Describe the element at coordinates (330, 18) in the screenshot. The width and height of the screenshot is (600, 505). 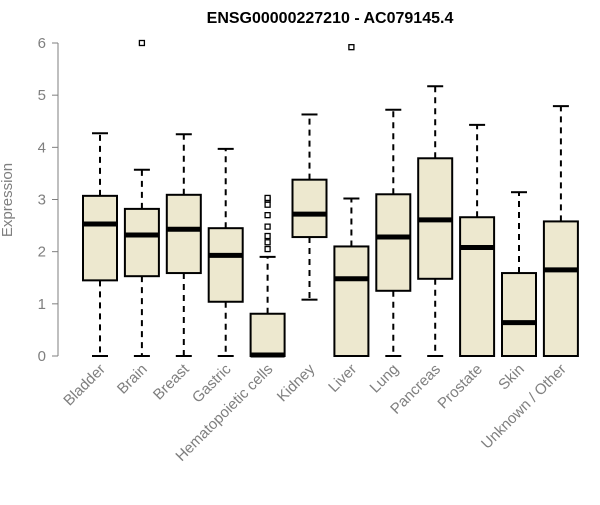
I see `chart-title: ENSG00000227210 - AC079145.4` at that location.